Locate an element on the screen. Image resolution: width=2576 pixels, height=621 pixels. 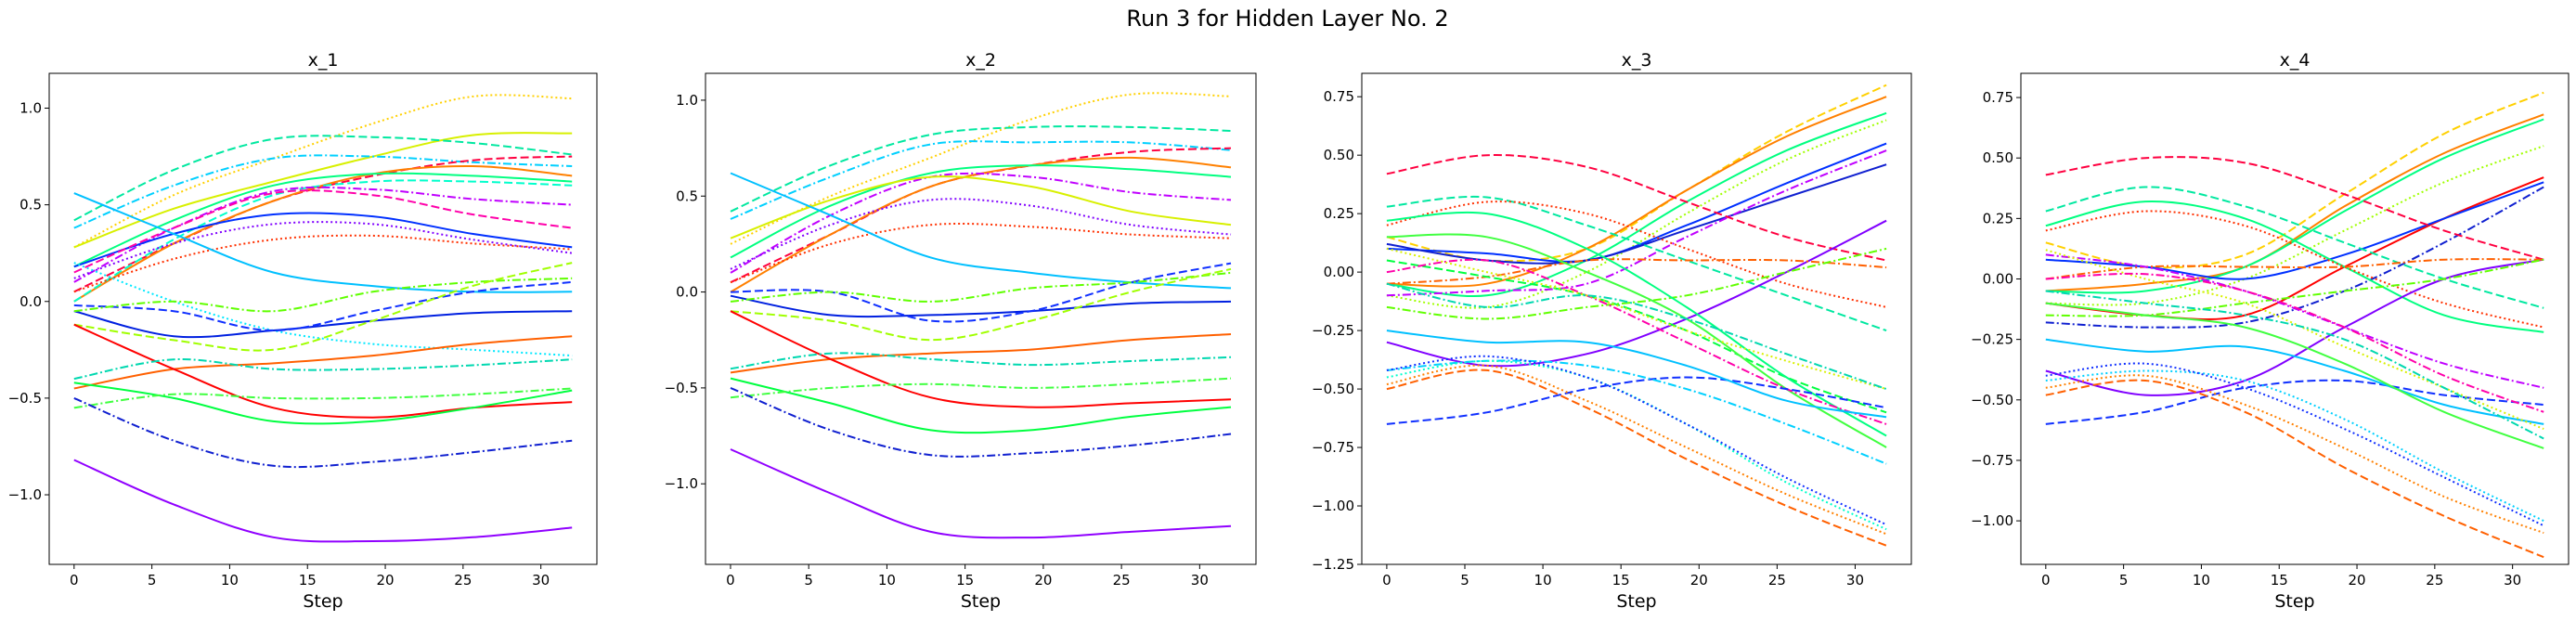
y-tick-label: 0.5 is located at coordinates (687, 196).